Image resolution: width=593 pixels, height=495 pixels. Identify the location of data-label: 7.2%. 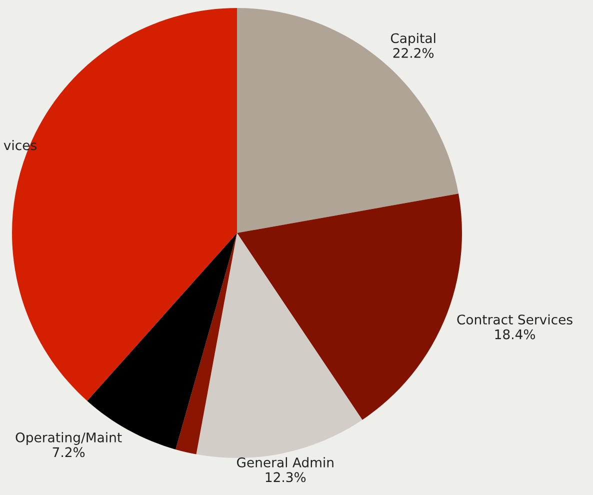
(68, 452).